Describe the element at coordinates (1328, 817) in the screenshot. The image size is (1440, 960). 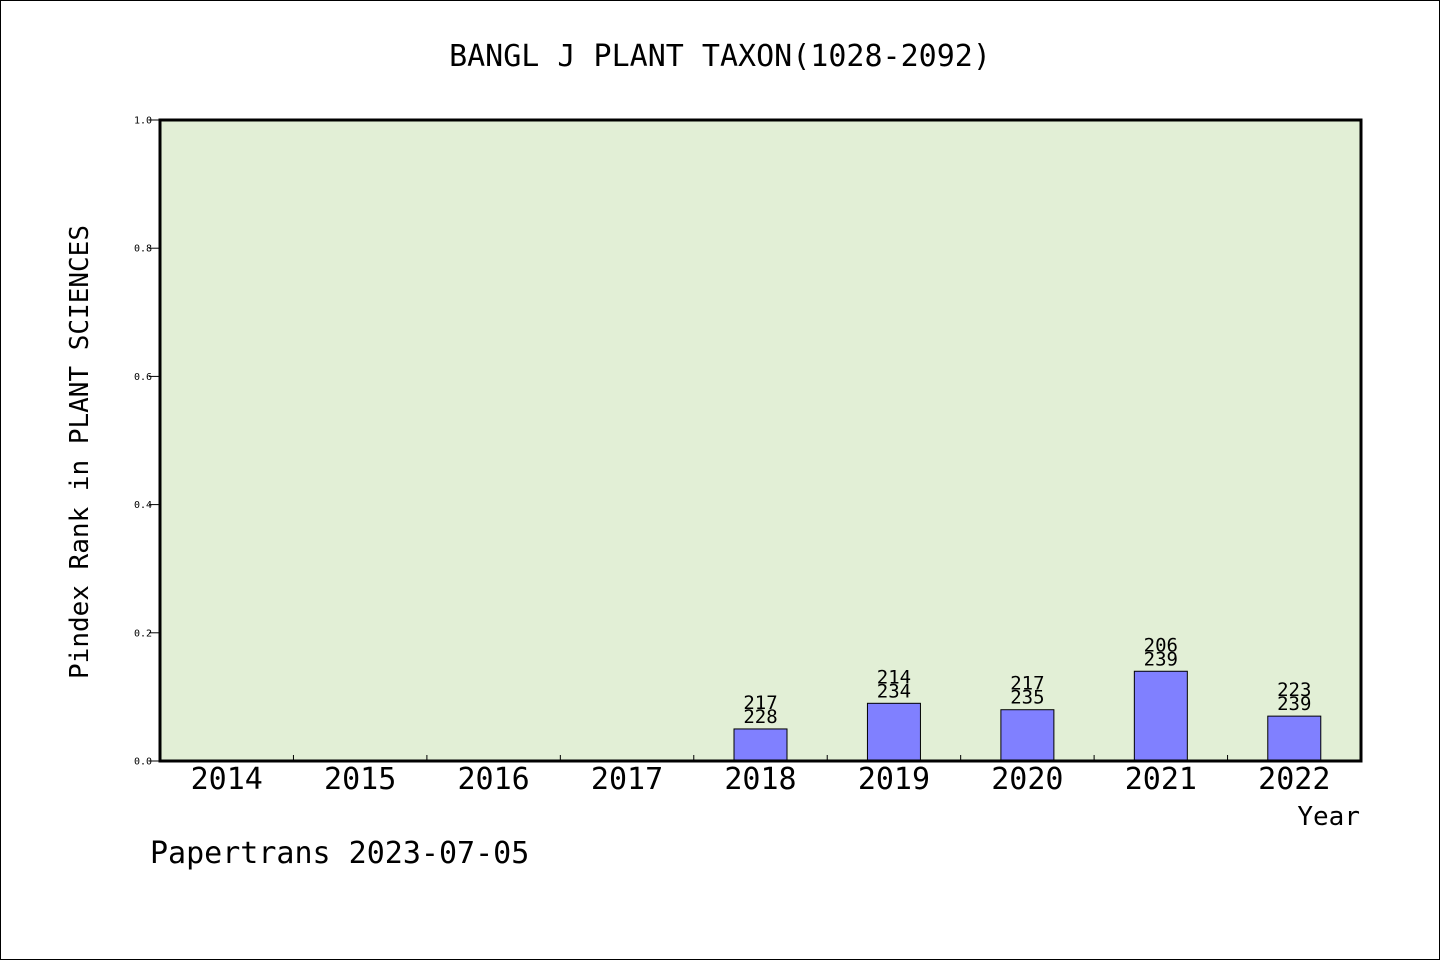
I see `x-axis-label: Year` at that location.